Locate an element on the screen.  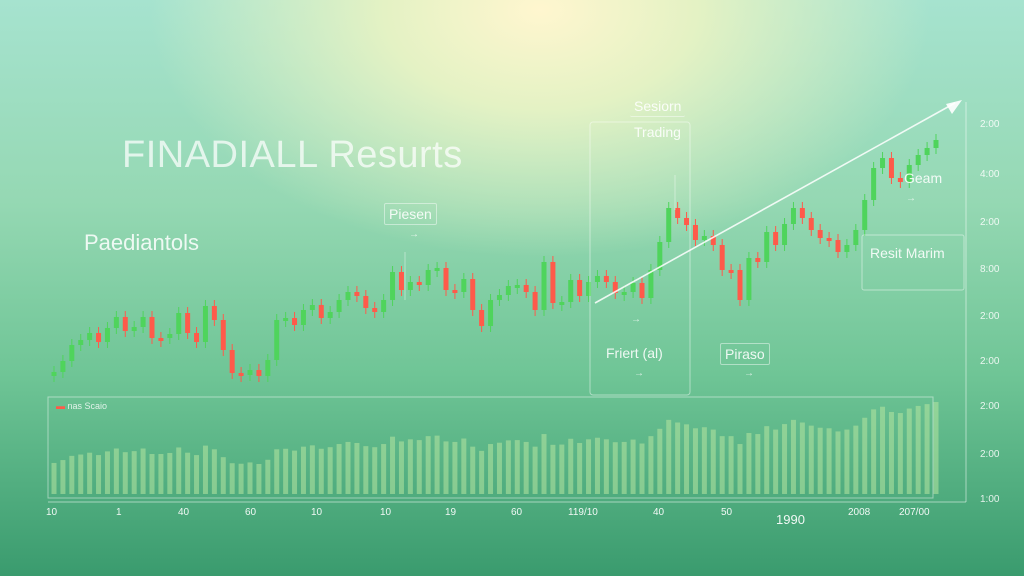
friert-arrow-icon: → is located at coordinates (639, 373).